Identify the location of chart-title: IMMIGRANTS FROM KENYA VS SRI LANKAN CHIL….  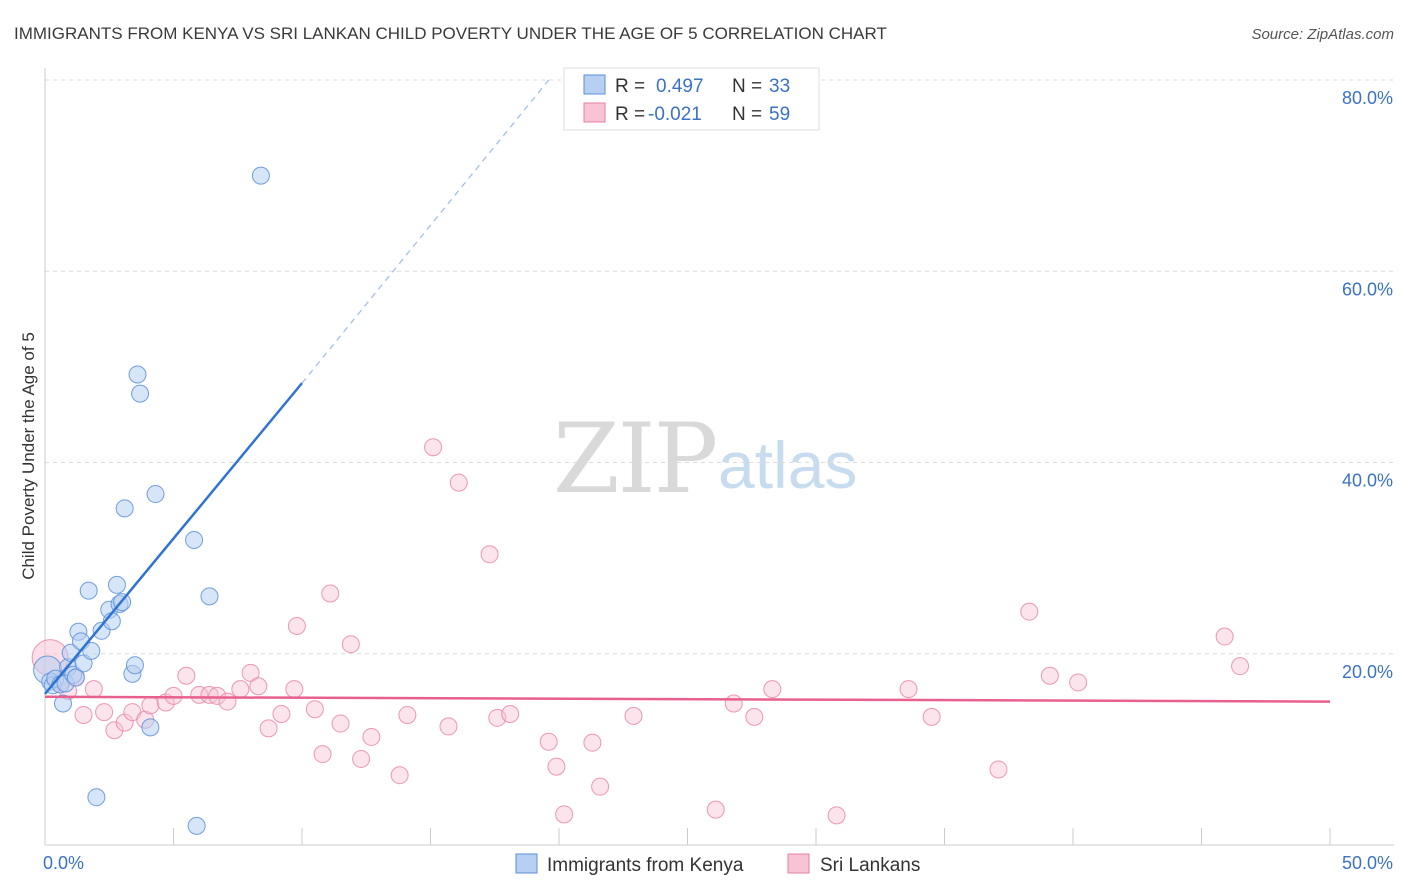
(450, 33).